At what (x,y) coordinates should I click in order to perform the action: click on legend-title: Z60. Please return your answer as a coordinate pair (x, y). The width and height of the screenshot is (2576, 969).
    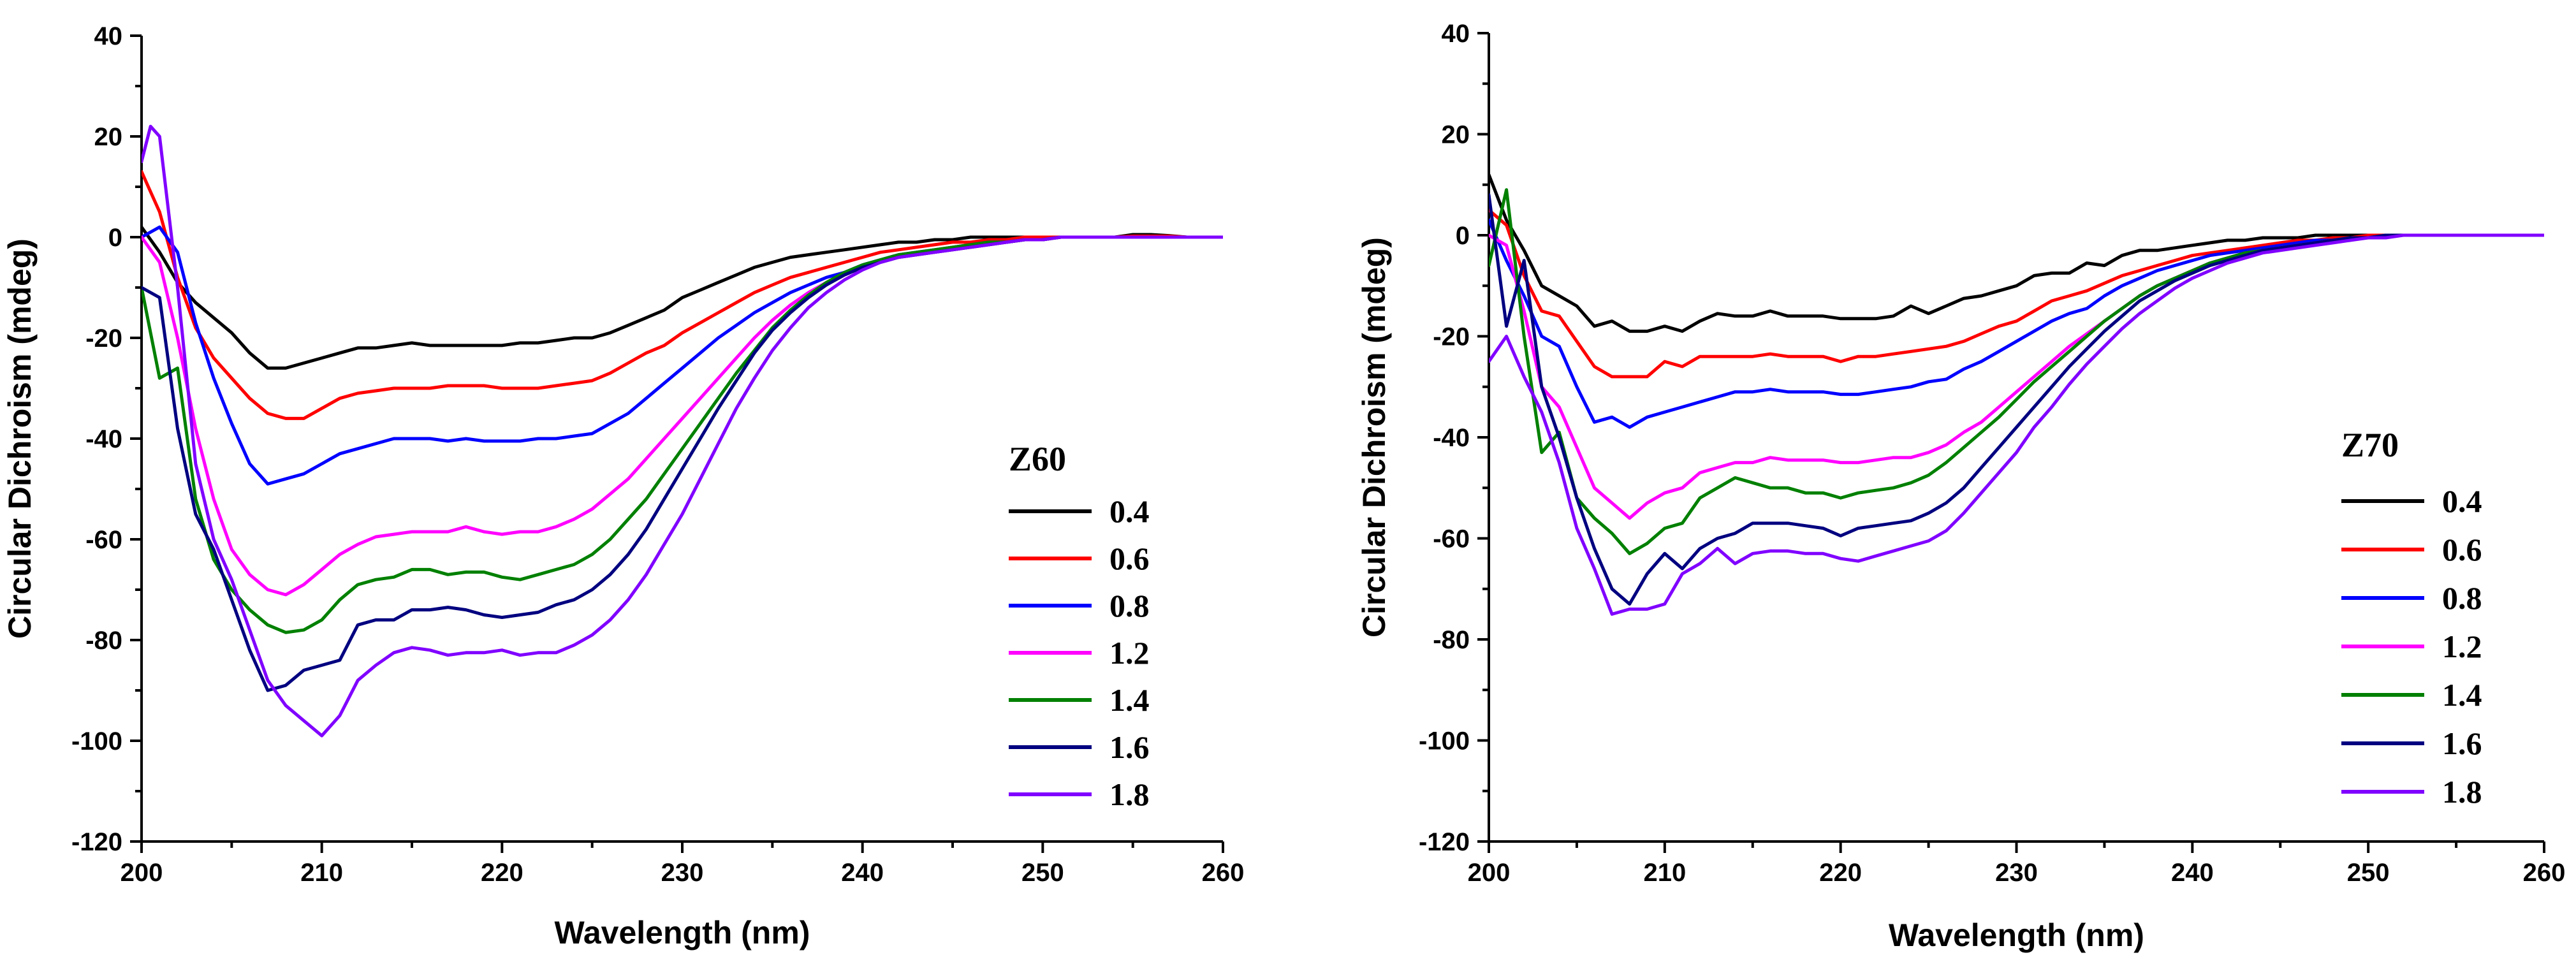
    Looking at the image, I should click on (1037, 459).